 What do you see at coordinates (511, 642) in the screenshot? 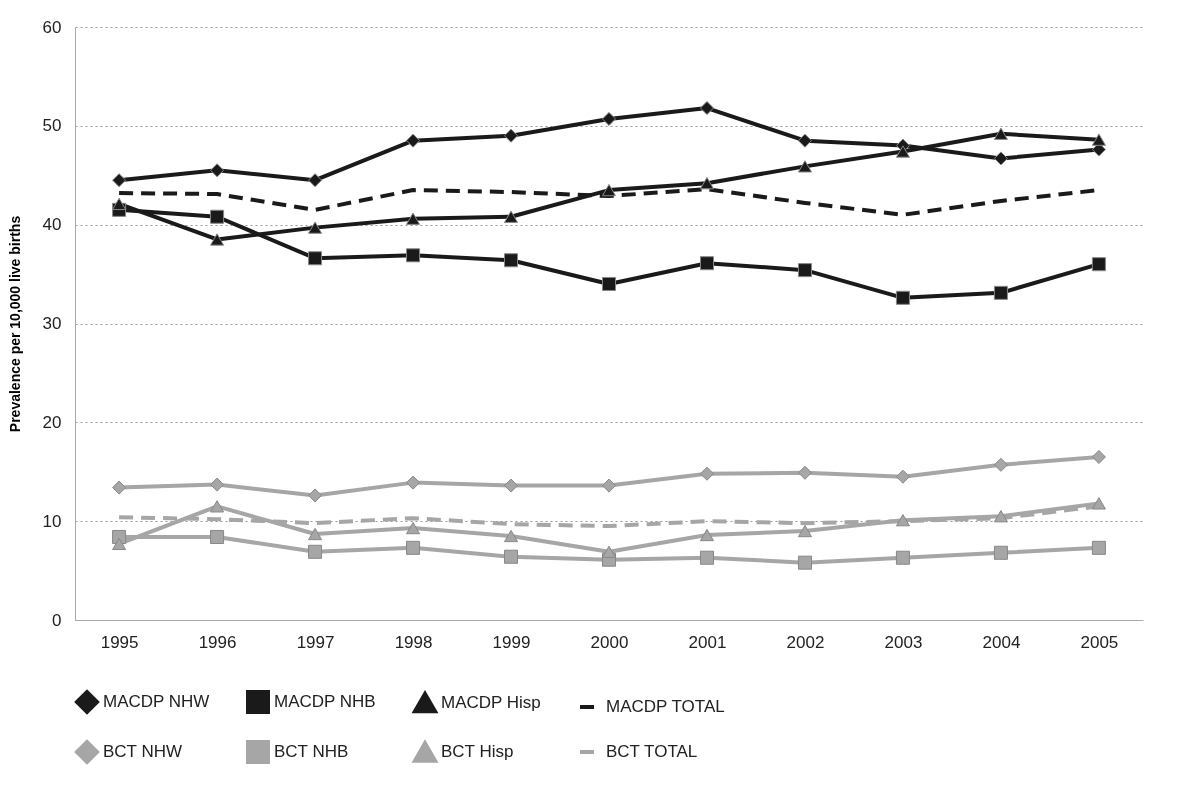
I see `x-tick-label: 1999` at bounding box center [511, 642].